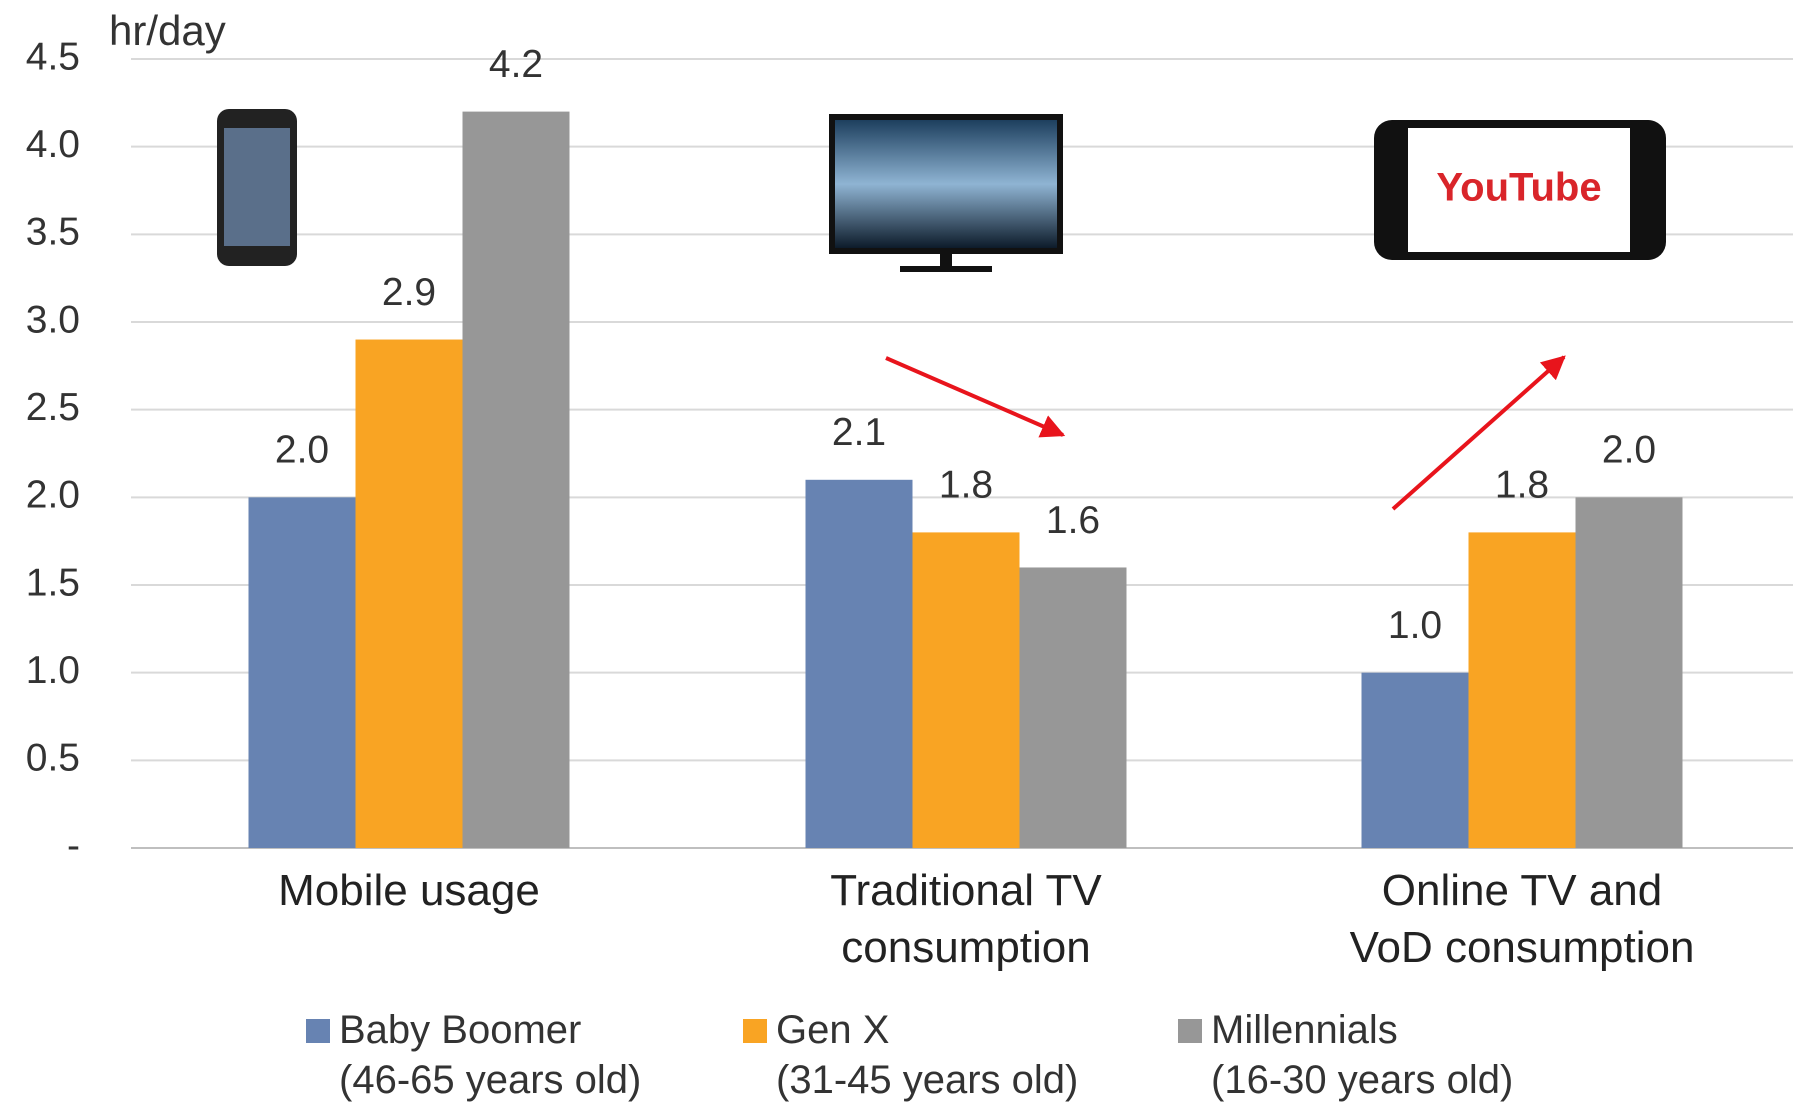  I want to click on x-tick-label: Online TV and VoD consumption, so click(1522, 919).